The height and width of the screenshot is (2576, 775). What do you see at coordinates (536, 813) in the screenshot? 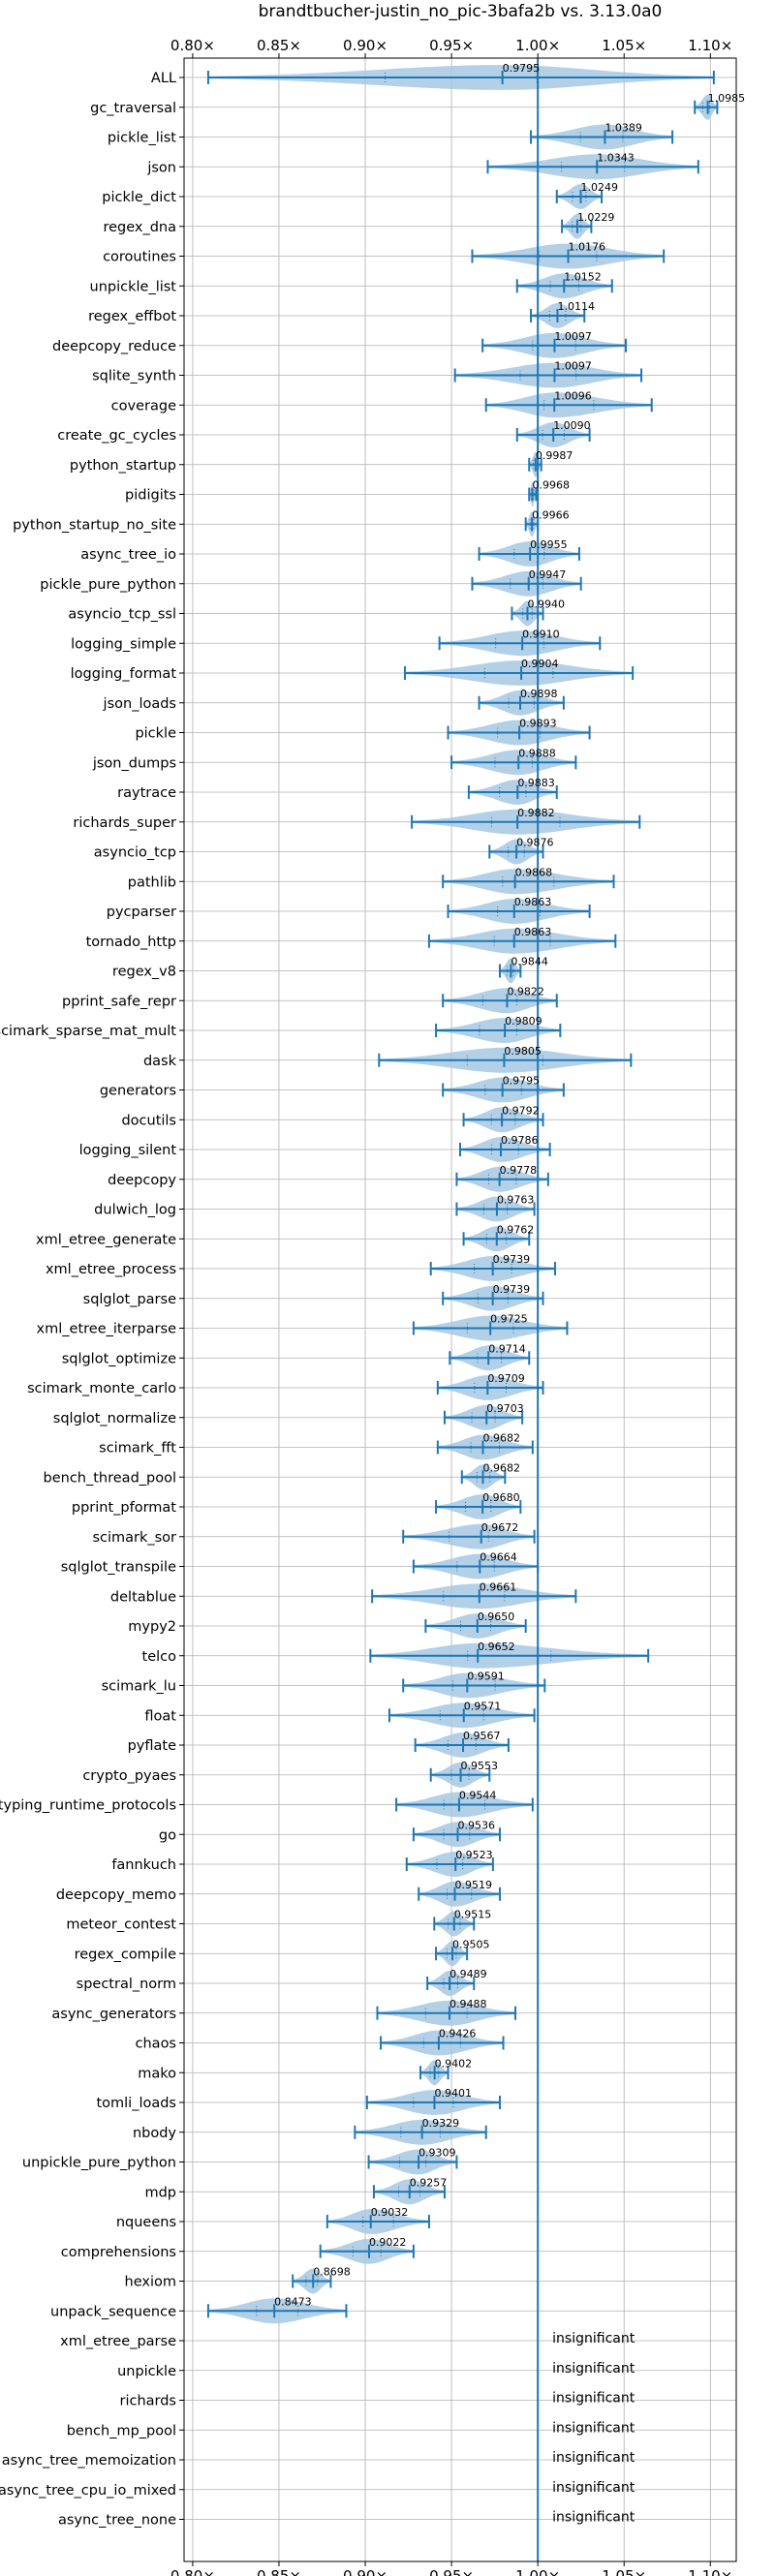
I see `value-label: 0.9882` at bounding box center [536, 813].